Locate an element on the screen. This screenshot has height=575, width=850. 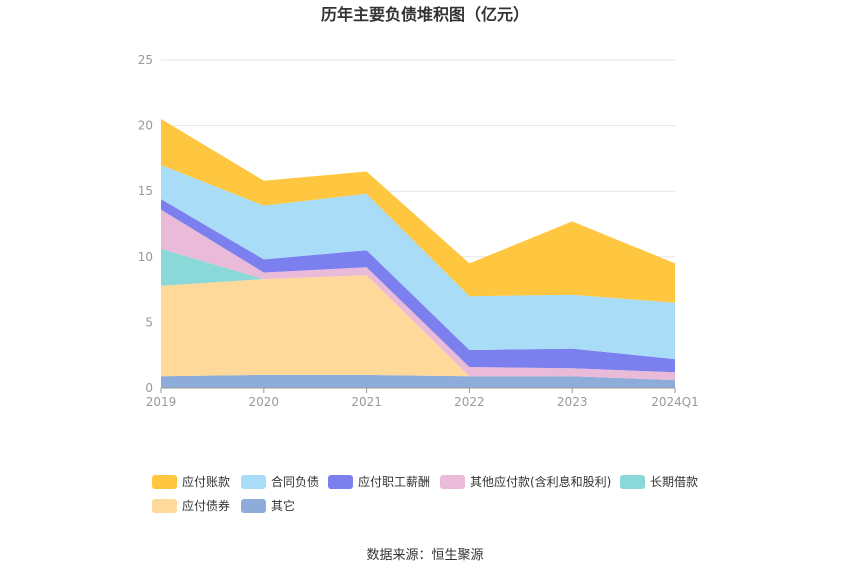
chart-title: 历年主要负债堆积图（亿元） is located at coordinates (425, 14).